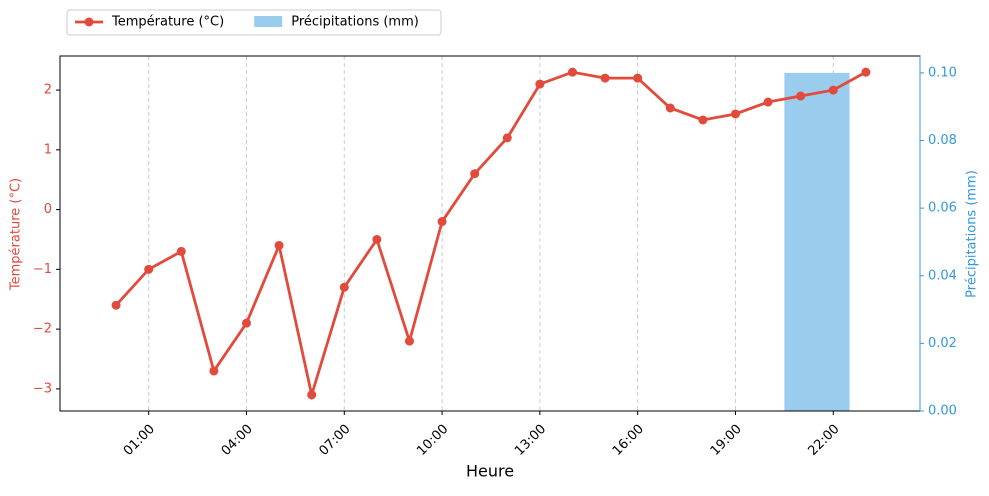 This screenshot has width=989, height=496. I want to click on legend-marker, so click(89, 22).